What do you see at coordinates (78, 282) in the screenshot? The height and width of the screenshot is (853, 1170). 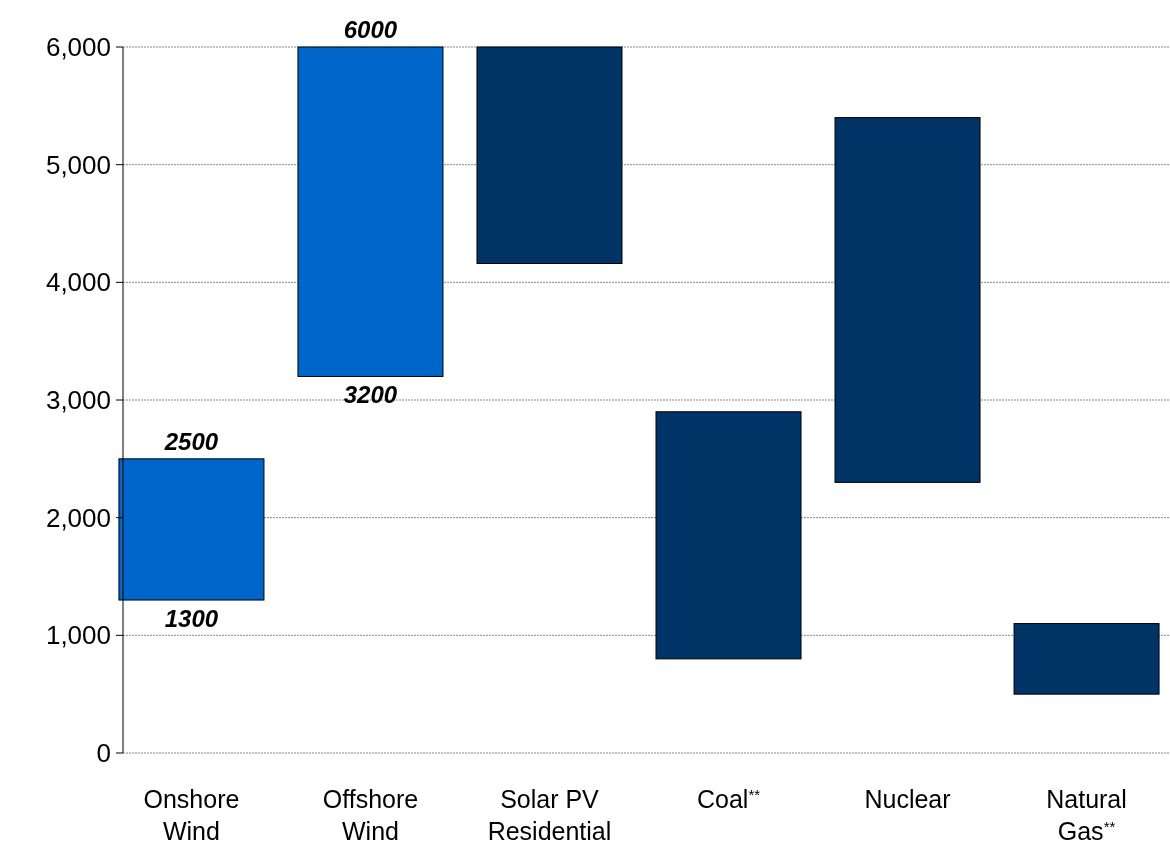 I see `y-tick-label: 4,000` at bounding box center [78, 282].